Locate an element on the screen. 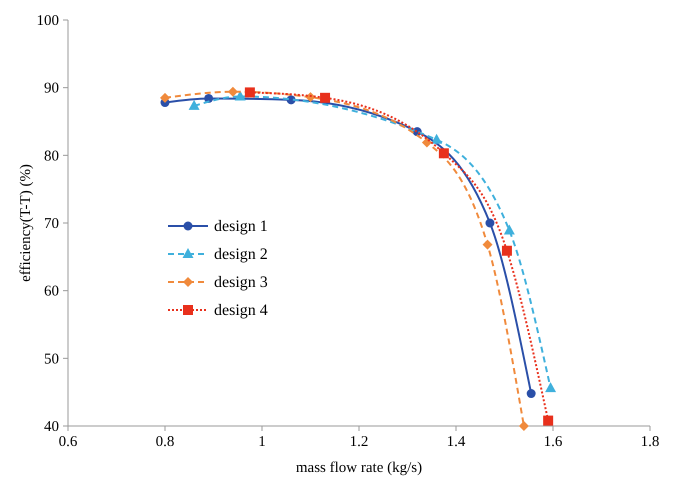  x-tick-label: 0.8 is located at coordinates (165, 442).